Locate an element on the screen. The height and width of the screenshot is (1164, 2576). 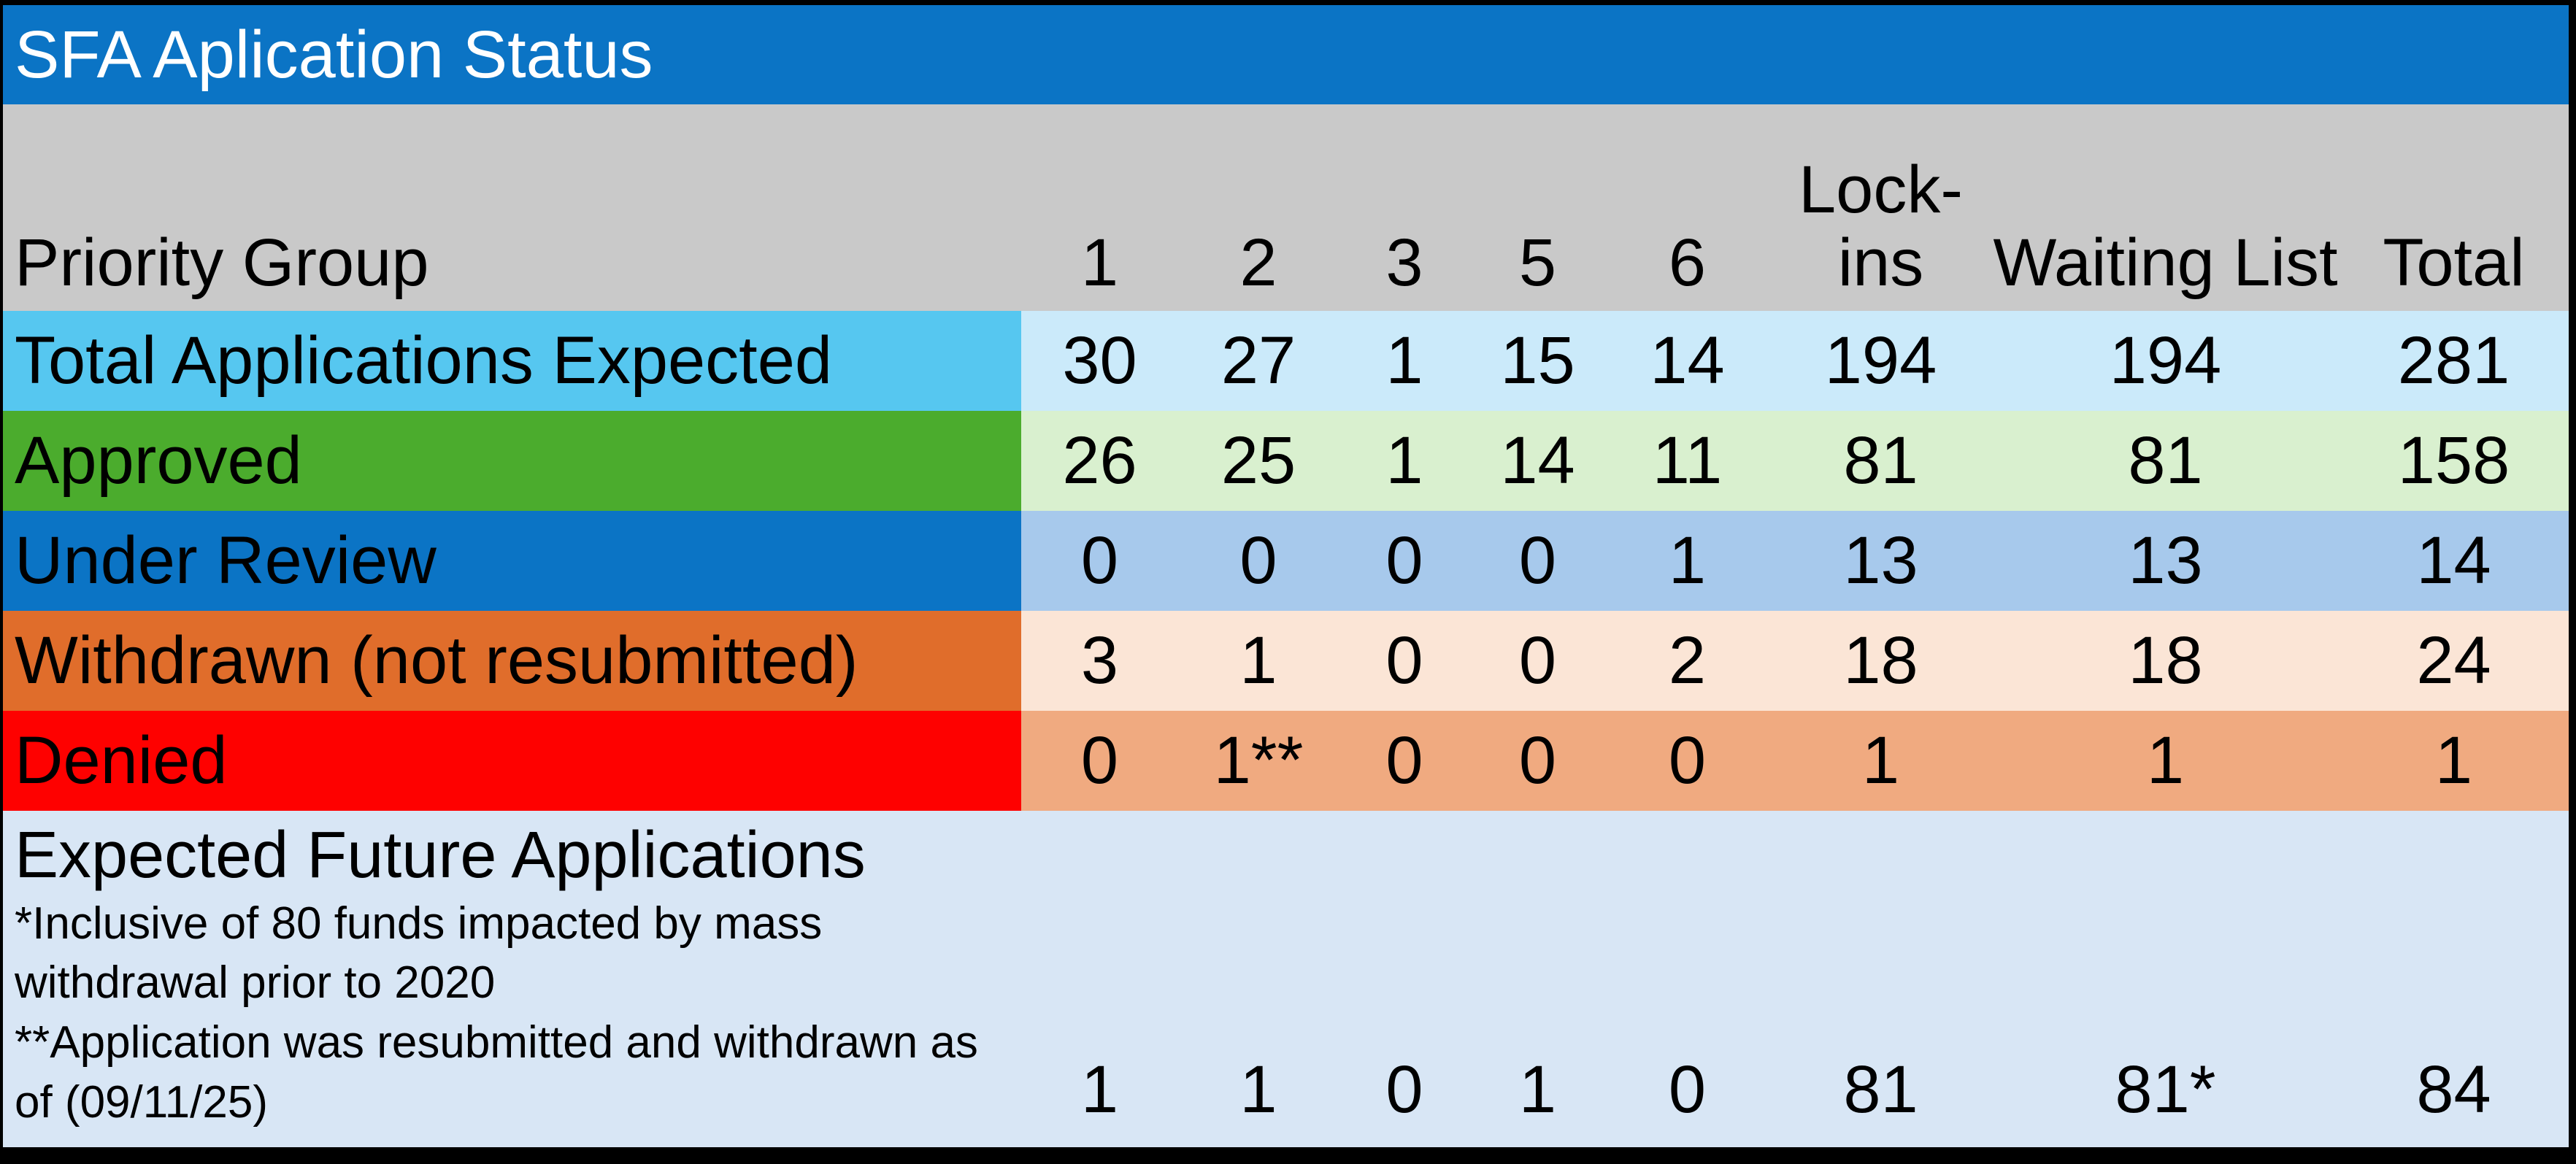
data-cell: 24 is located at coordinates (2454, 661).